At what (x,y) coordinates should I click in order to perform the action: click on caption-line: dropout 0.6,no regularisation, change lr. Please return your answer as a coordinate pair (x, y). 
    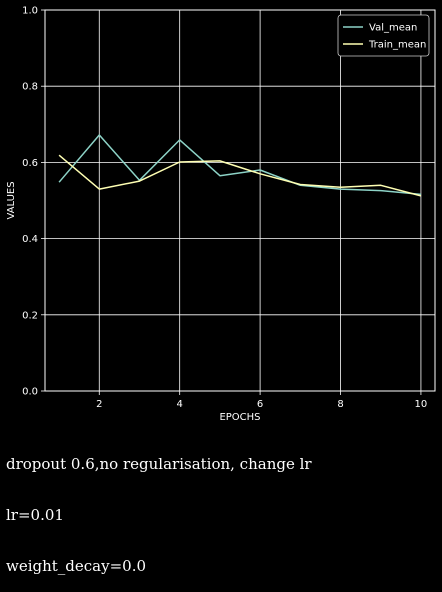
    Looking at the image, I should click on (159, 464).